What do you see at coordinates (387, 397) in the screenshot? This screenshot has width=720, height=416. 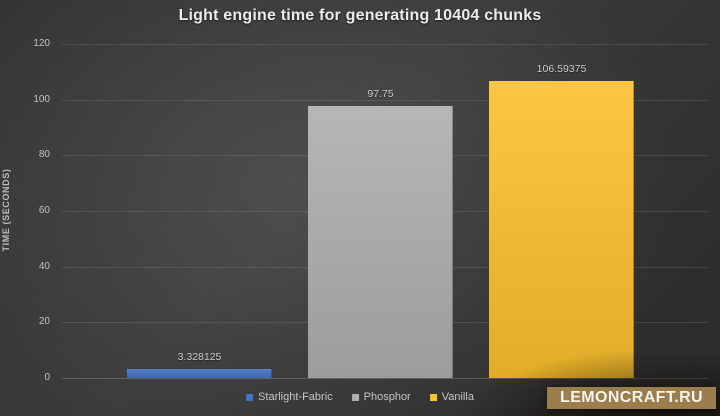 I see `legend-label: Phosphor` at bounding box center [387, 397].